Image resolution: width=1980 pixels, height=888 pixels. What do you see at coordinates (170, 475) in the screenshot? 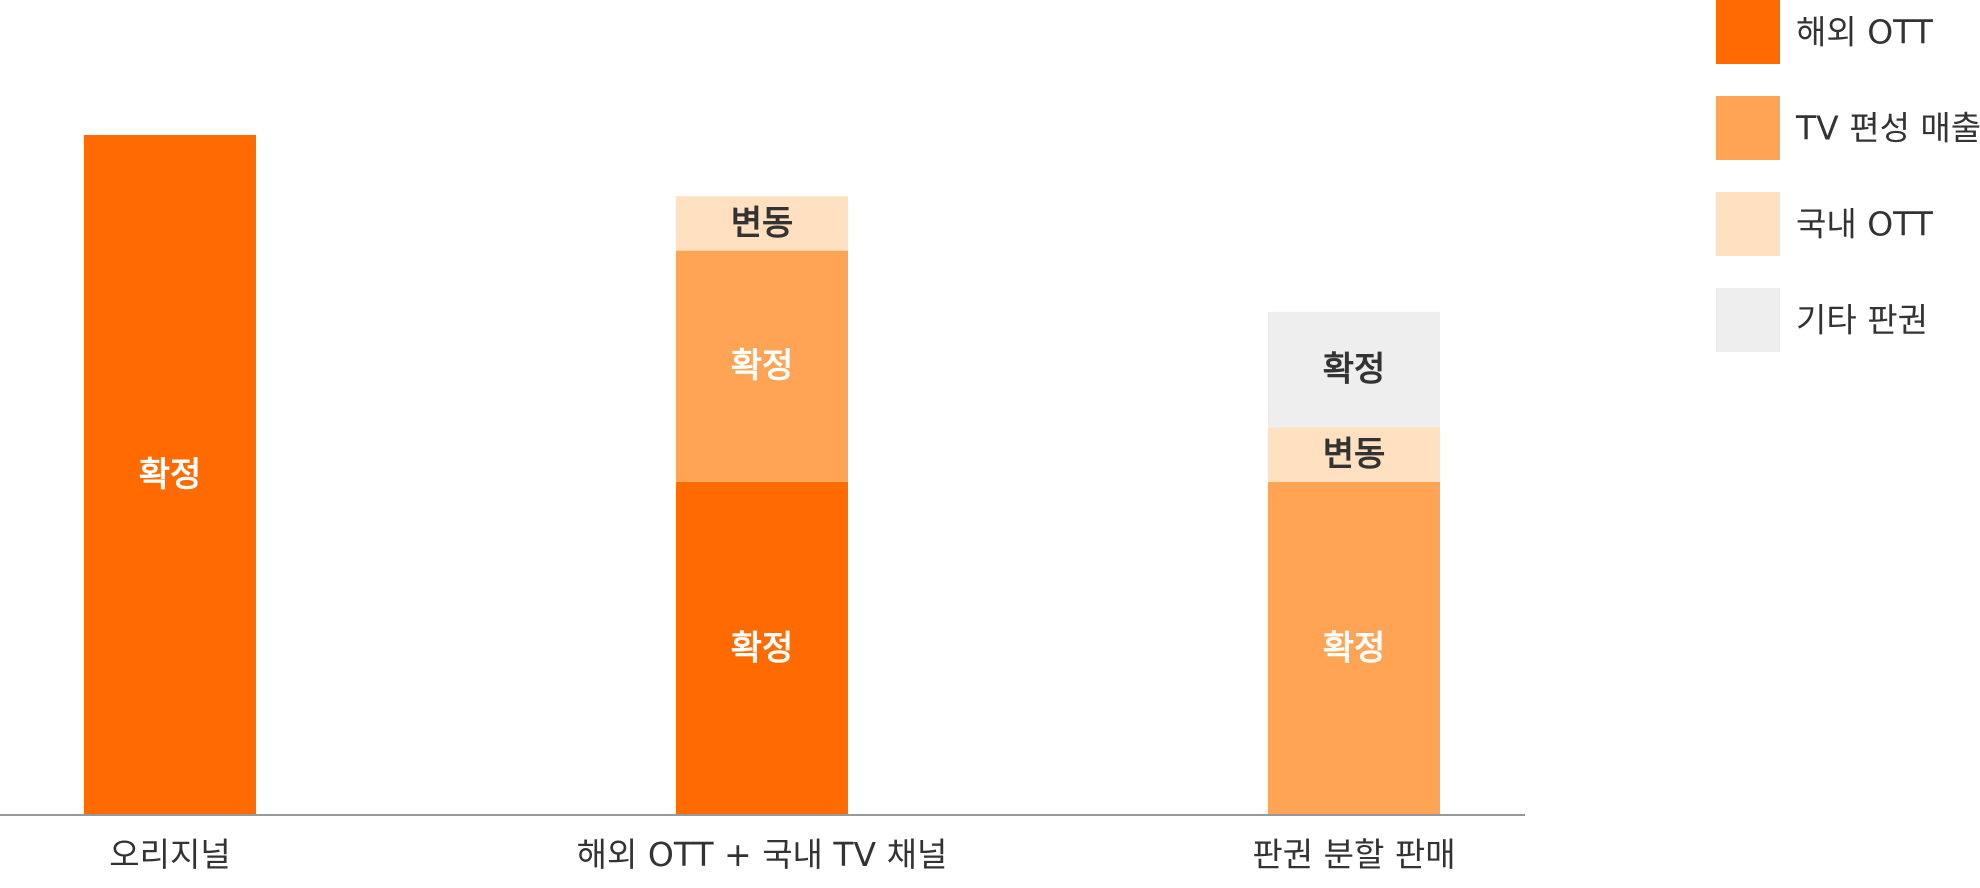
I see `bar-segment-label-0-0: 확정` at bounding box center [170, 475].